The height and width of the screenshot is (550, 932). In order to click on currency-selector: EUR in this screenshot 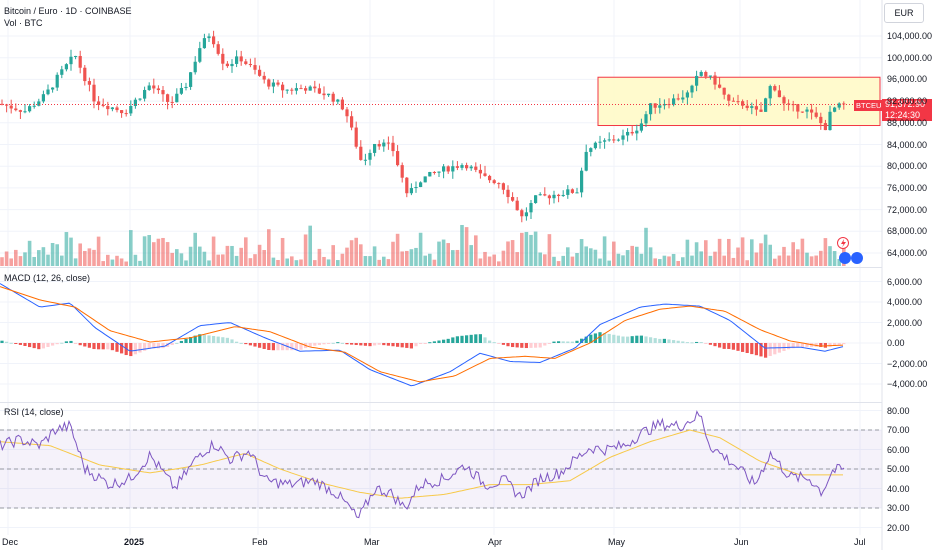, I will do `click(904, 13)`.